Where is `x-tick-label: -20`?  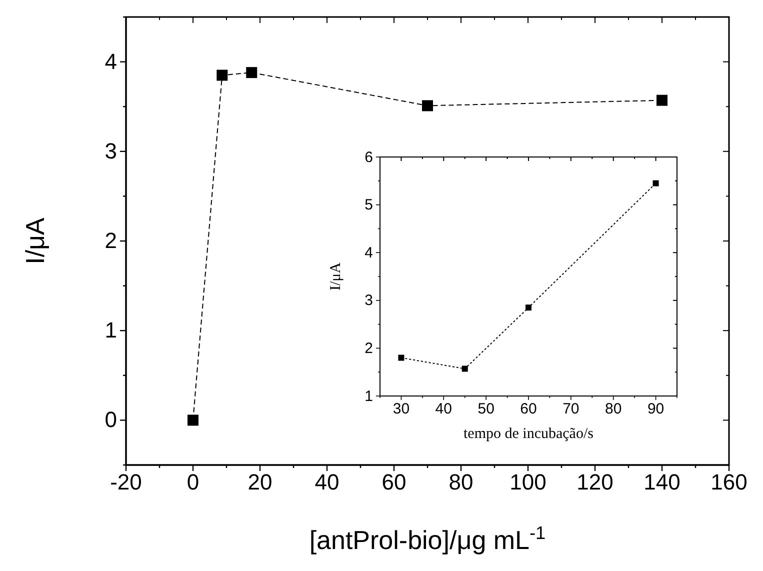 x-tick-label: -20 is located at coordinates (126, 482).